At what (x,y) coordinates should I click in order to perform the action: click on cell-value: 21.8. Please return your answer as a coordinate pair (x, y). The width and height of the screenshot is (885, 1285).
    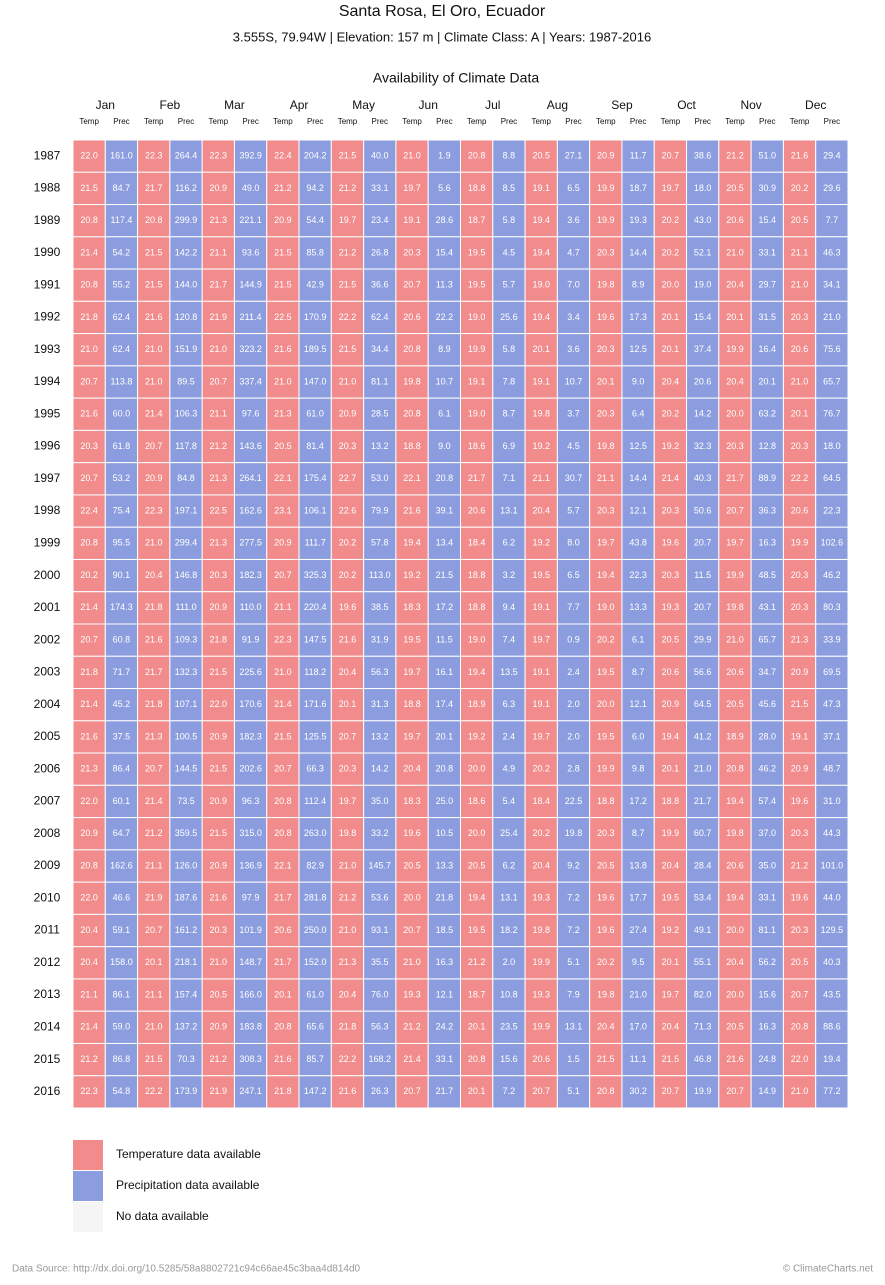
    Looking at the image, I should click on (348, 1027).